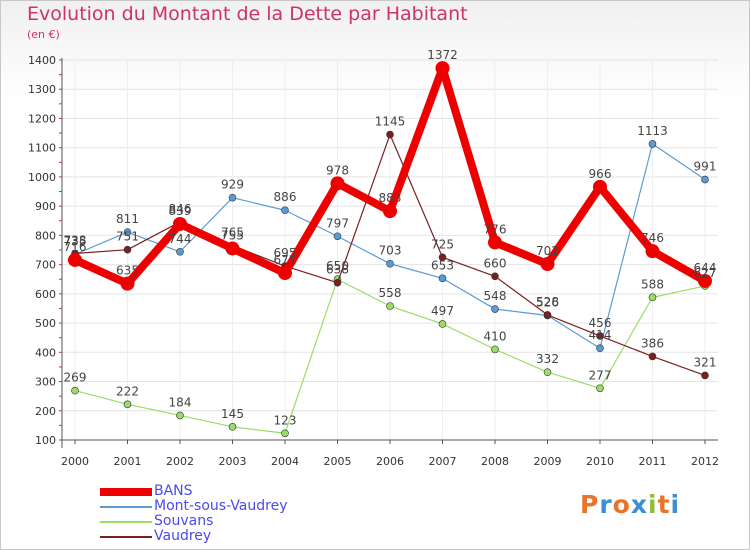  I want to click on data-label-mont-sous-vaudrey: 811, so click(127, 219).